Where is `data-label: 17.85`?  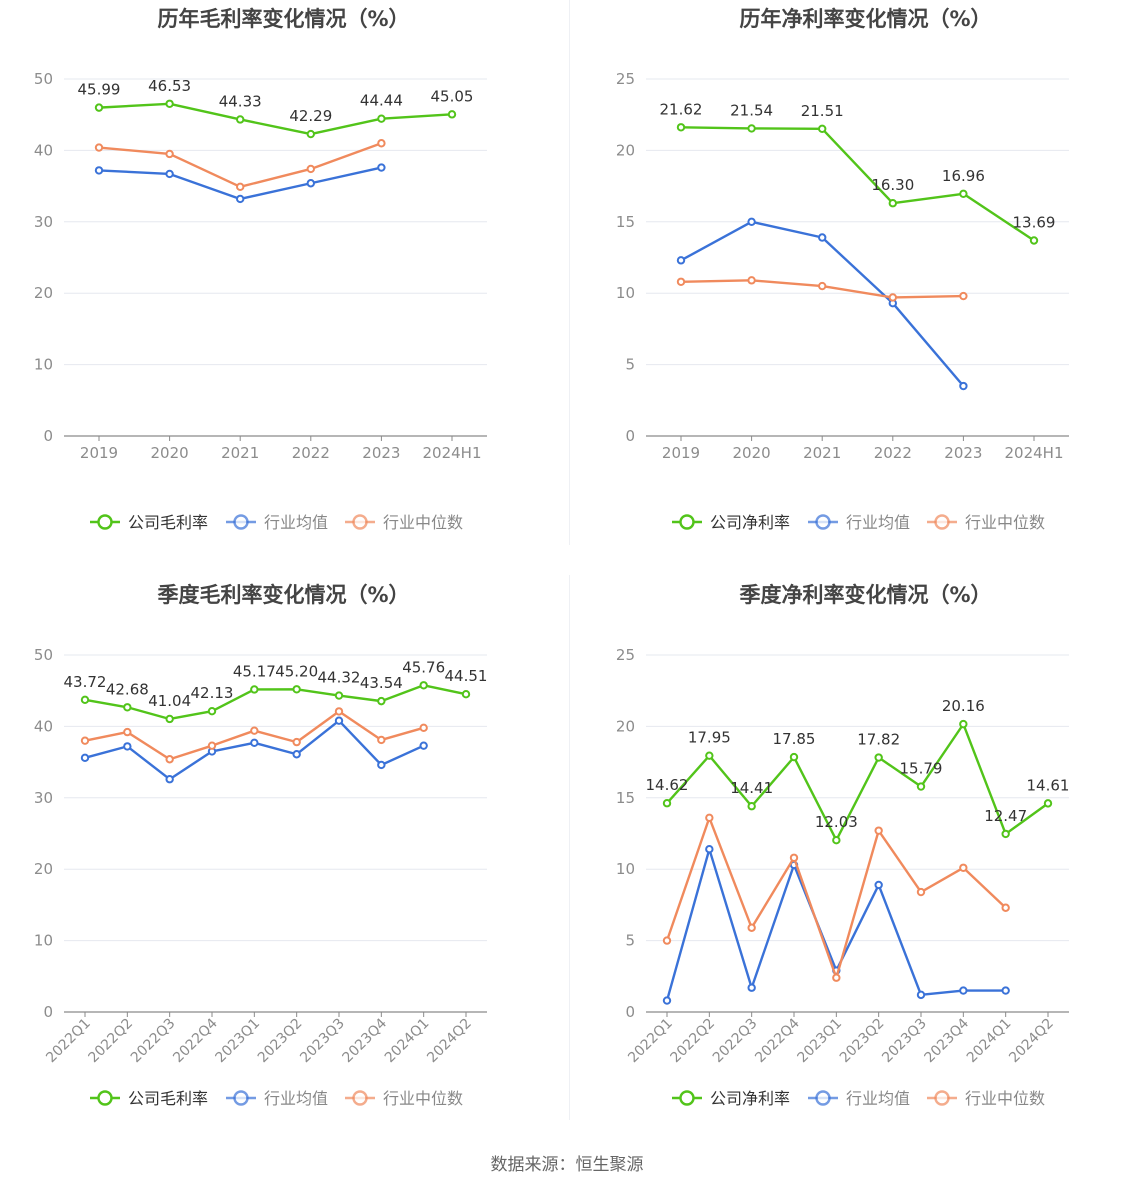
data-label: 17.85 is located at coordinates (794, 739).